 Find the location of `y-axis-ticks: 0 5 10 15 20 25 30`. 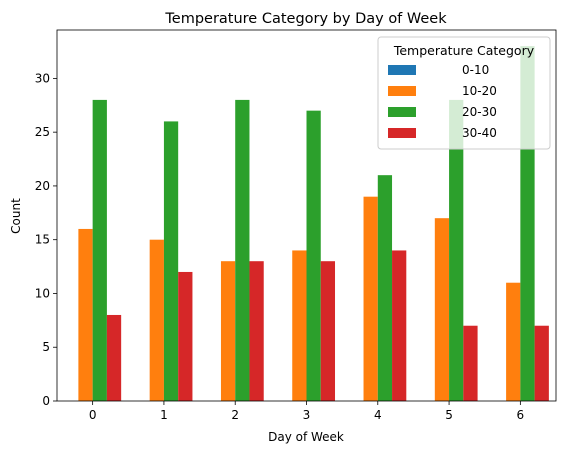

y-axis-ticks: 0 5 10 15 20 25 30 is located at coordinates (46, 239).